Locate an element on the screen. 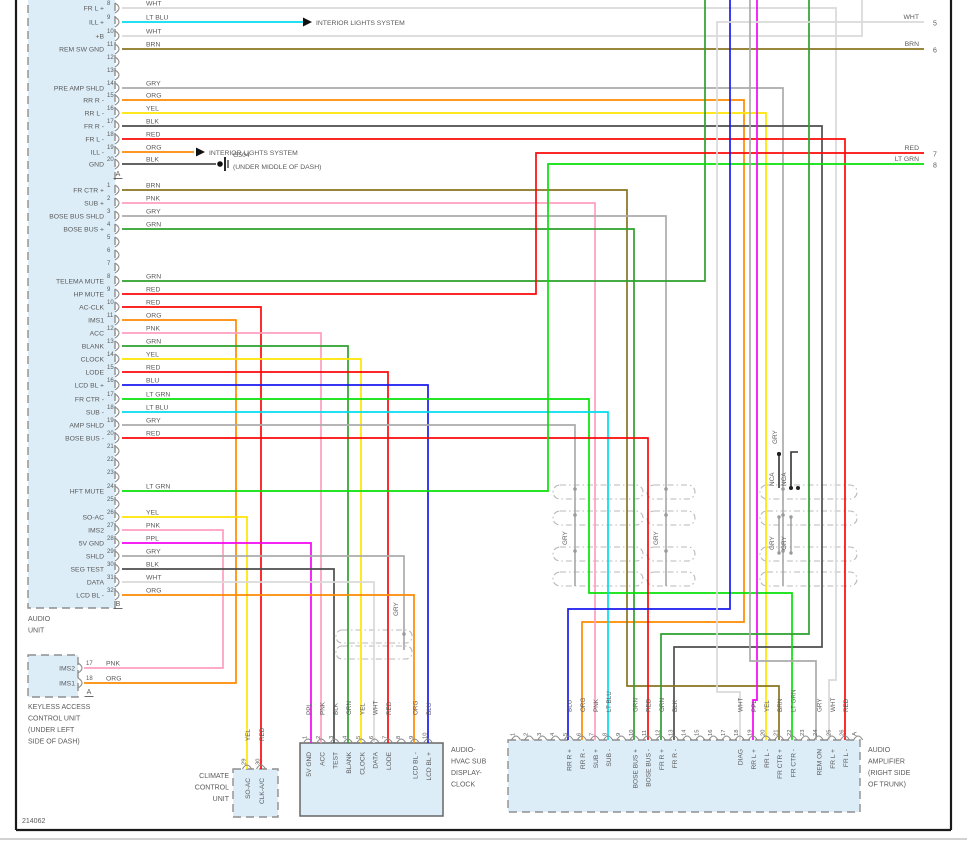  pin-label: IMS1 is located at coordinates (67, 684).